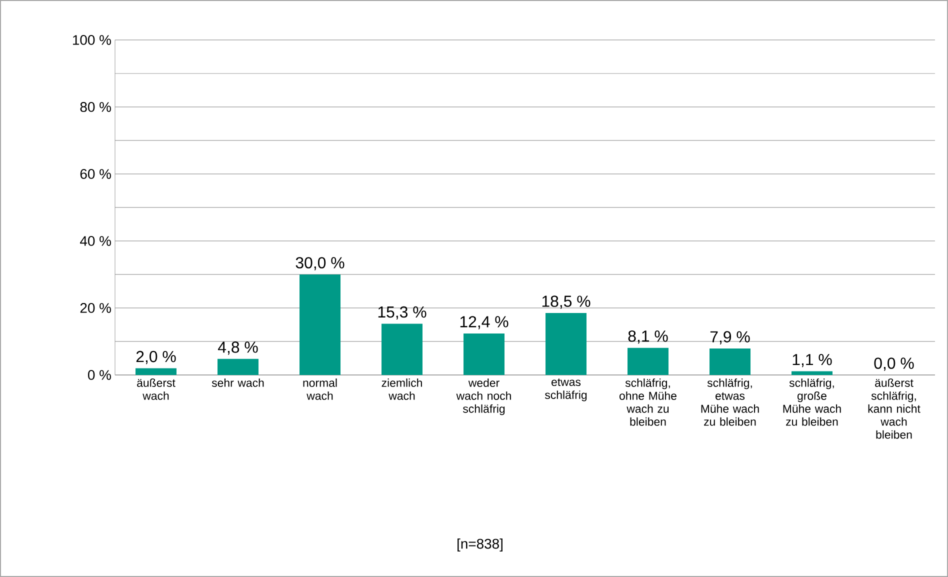  What do you see at coordinates (812, 402) in the screenshot?
I see `x-tick-label: schläfrig, große Mühe wach zu bleiben` at bounding box center [812, 402].